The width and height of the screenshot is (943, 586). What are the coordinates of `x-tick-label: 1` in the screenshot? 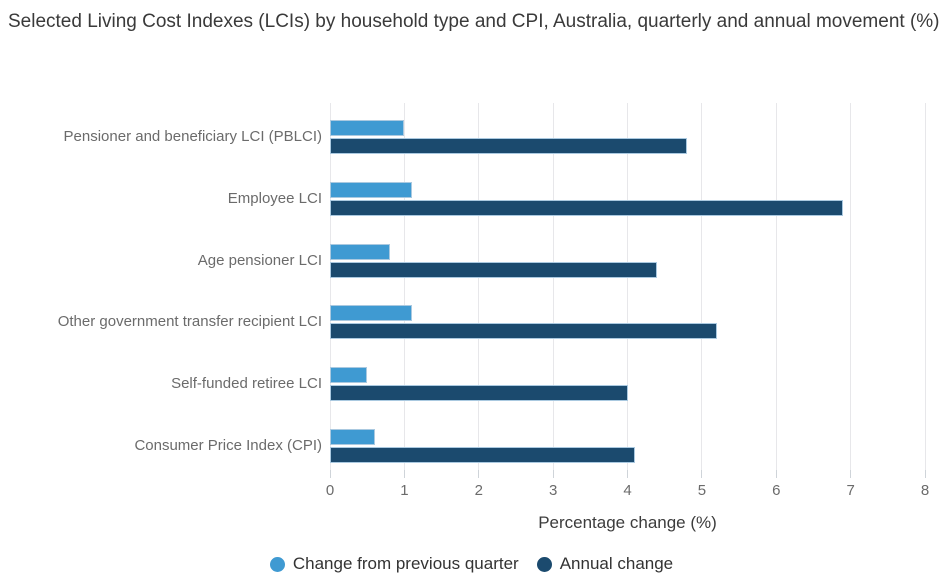 It's located at (404, 490).